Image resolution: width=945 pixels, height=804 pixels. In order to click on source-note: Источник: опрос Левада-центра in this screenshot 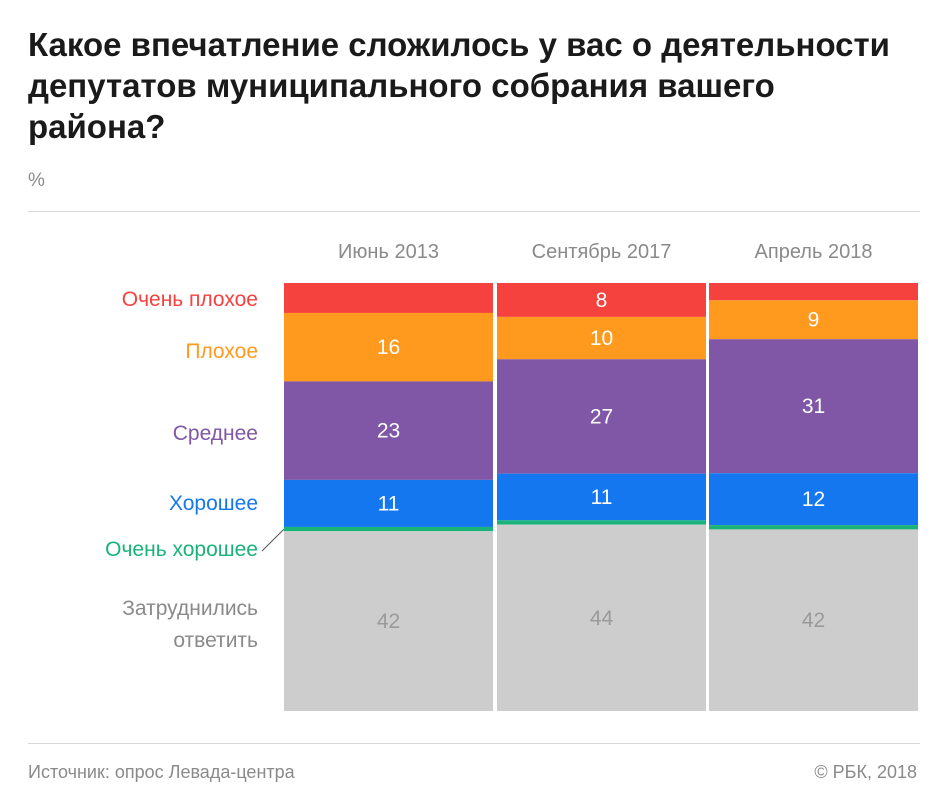, I will do `click(161, 772)`.